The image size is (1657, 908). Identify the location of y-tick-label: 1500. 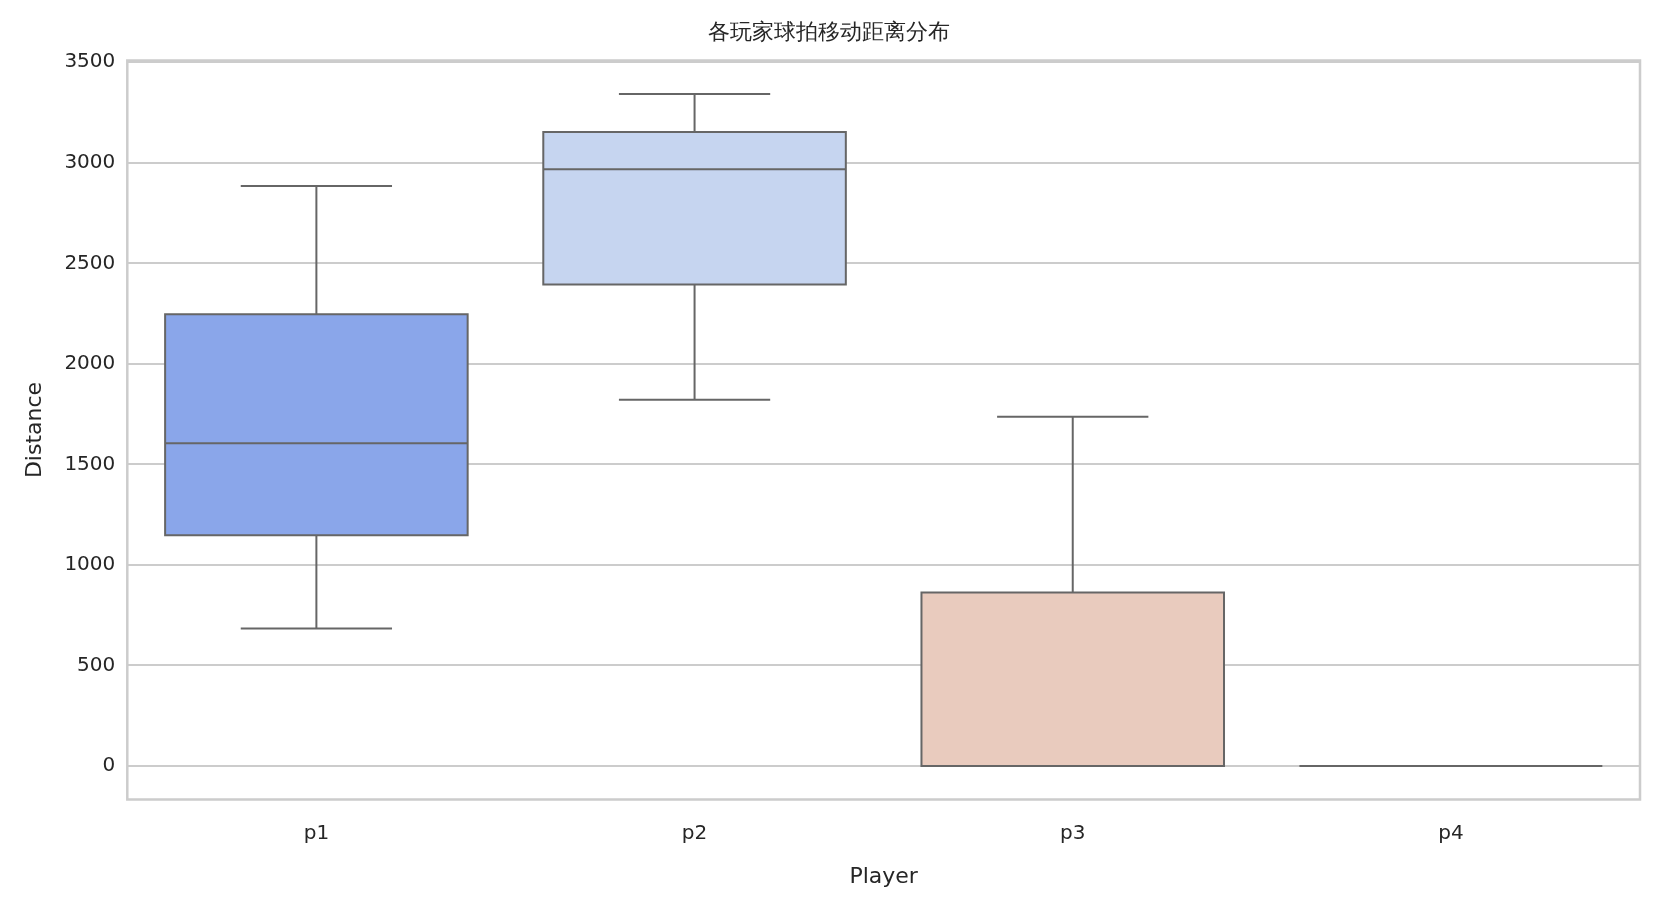
(90, 462).